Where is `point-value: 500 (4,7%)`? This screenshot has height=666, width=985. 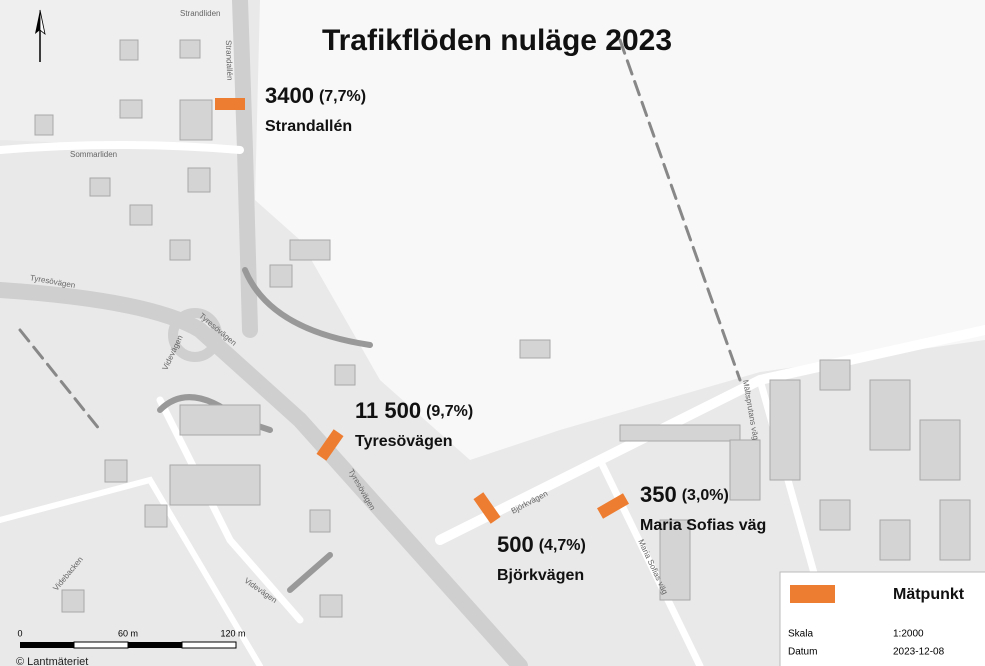 point-value: 500 (4,7%) is located at coordinates (541, 544).